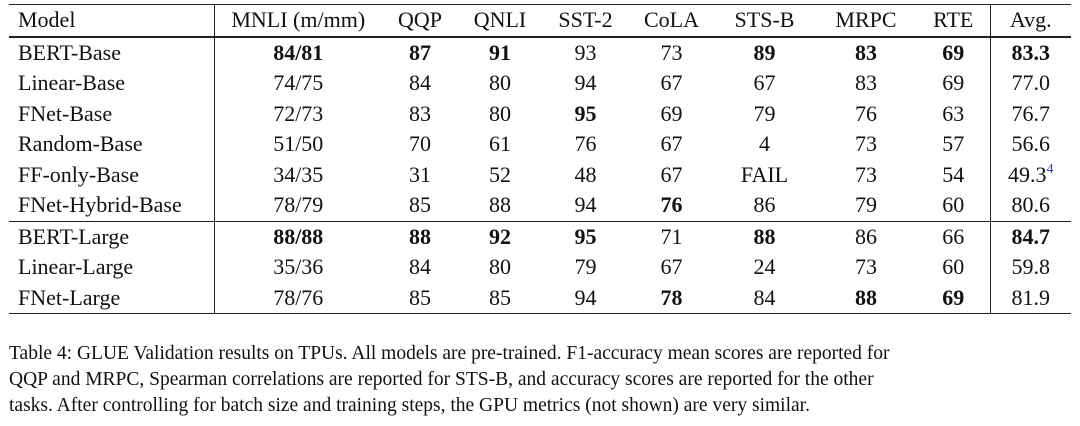  I want to click on header-qqp: QQP, so click(420, 20).